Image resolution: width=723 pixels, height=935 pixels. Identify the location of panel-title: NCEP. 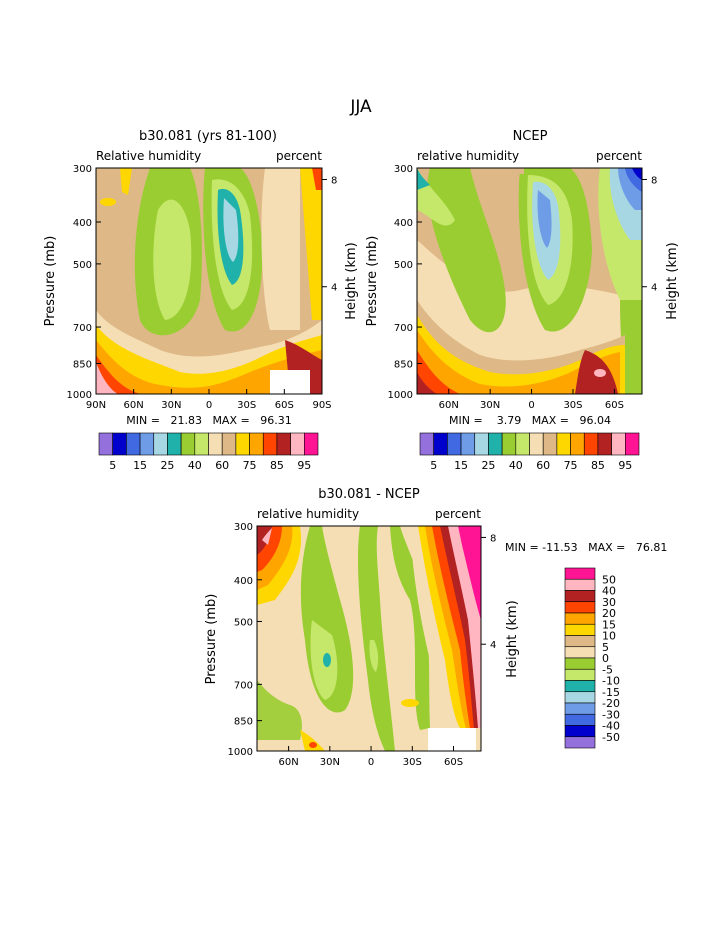
(530, 136).